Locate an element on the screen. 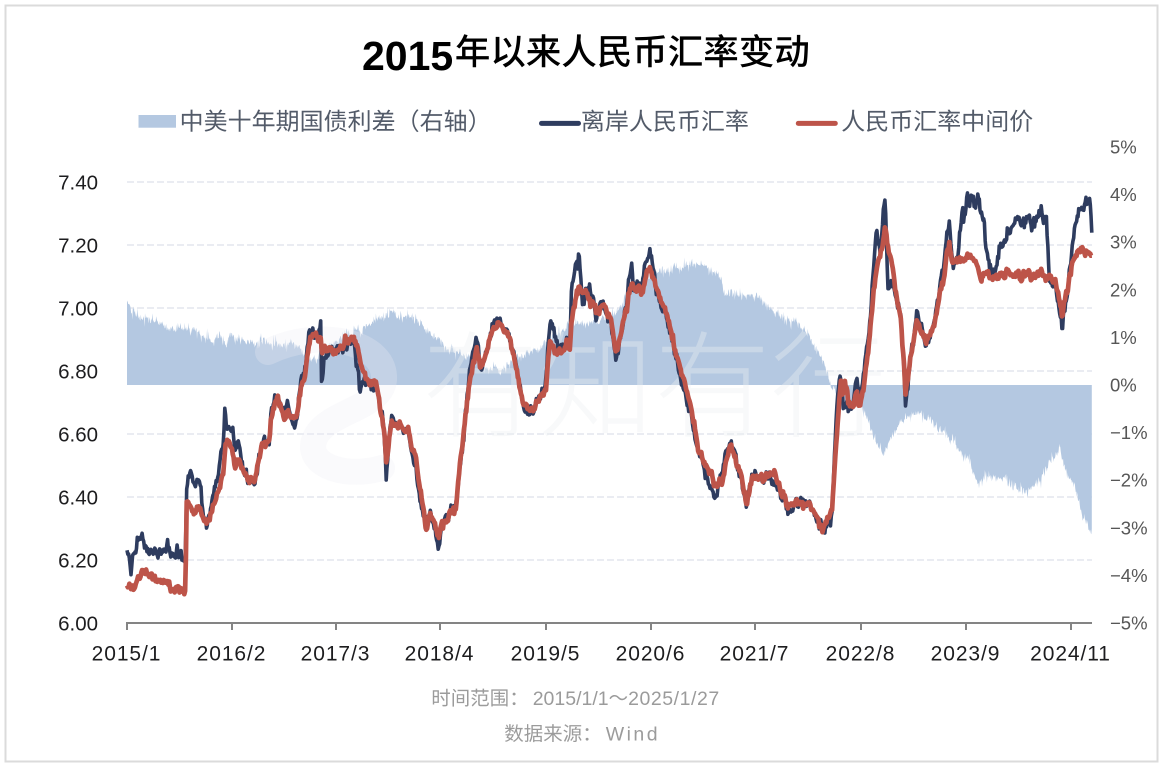 This screenshot has width=1164, height=777. svg-text: 7.20 is located at coordinates (78, 245).